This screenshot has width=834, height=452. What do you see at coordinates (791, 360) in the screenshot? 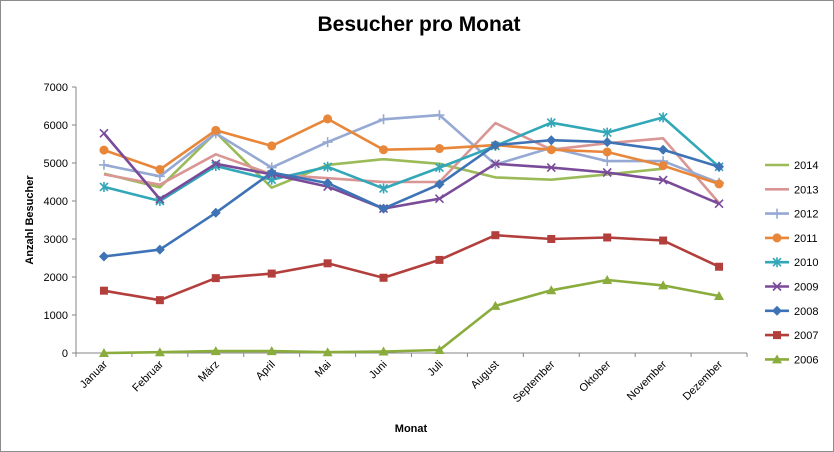
I see `legend-item-2006: 2006` at bounding box center [791, 360].